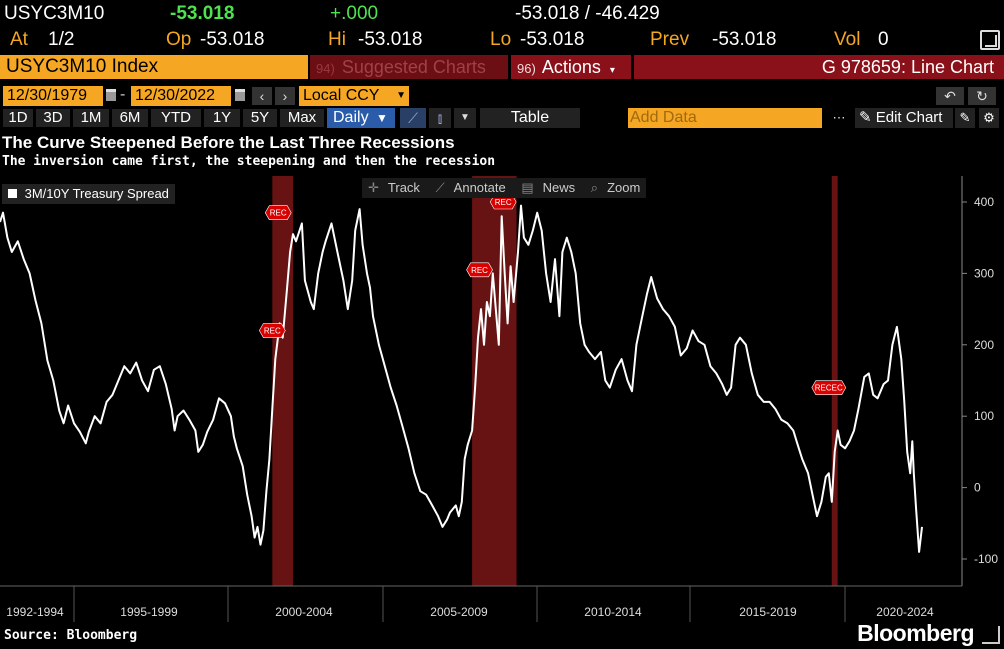 The height and width of the screenshot is (649, 1004). I want to click on period-1d: 1D, so click(18, 118).